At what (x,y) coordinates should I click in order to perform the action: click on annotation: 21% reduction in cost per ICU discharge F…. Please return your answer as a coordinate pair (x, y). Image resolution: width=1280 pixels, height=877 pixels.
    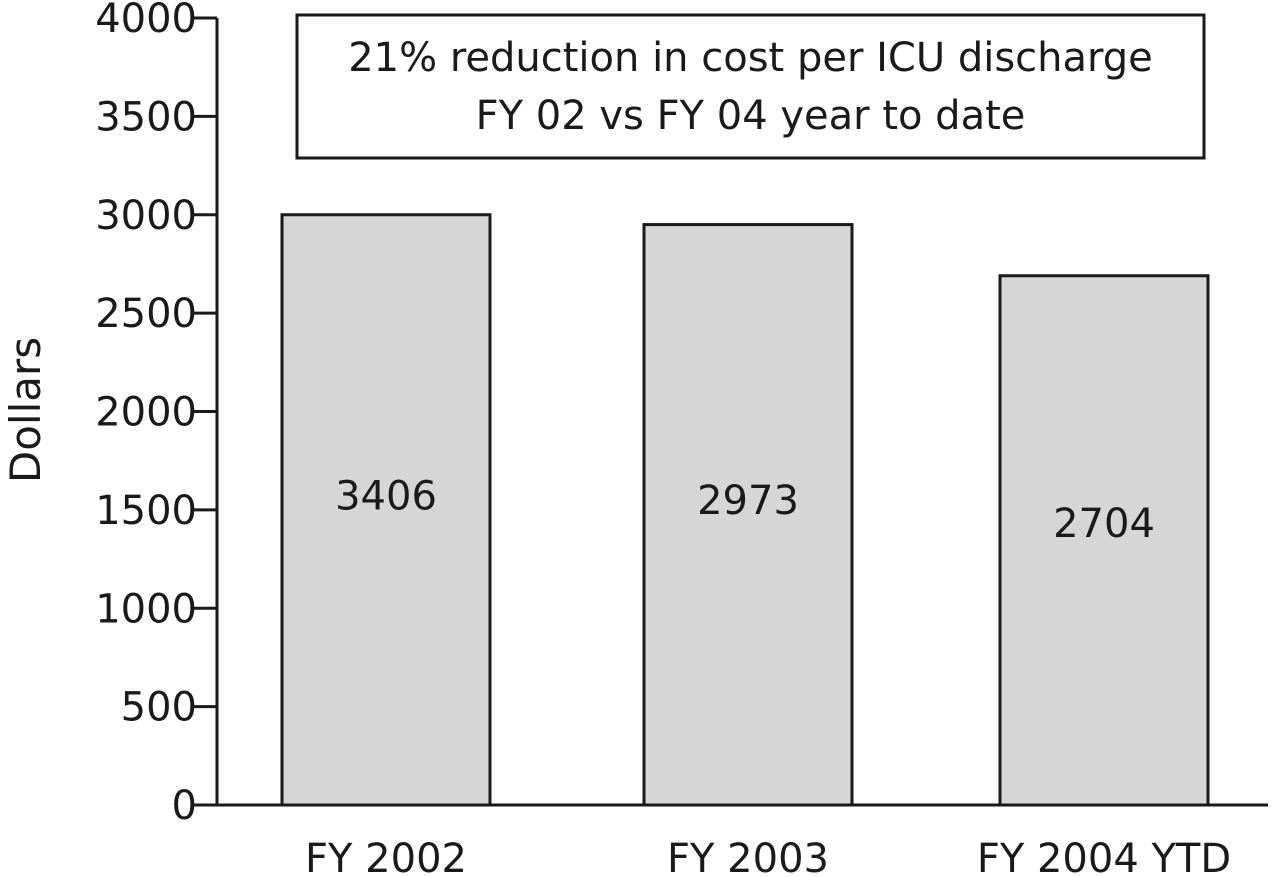
    Looking at the image, I should click on (750, 86).